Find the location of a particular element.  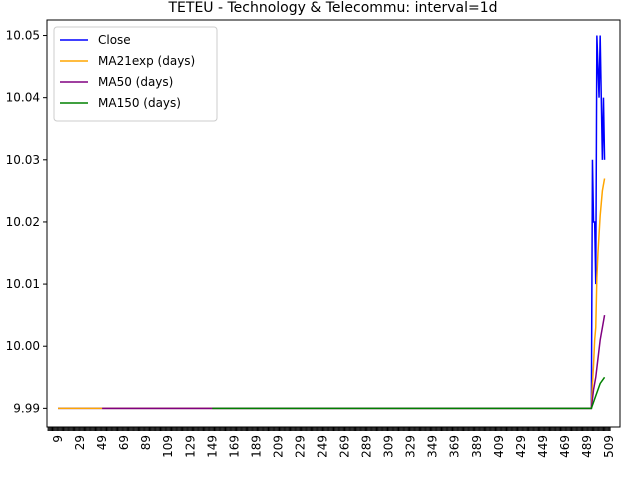

y-tick-label: 10.03 is located at coordinates (23, 160).